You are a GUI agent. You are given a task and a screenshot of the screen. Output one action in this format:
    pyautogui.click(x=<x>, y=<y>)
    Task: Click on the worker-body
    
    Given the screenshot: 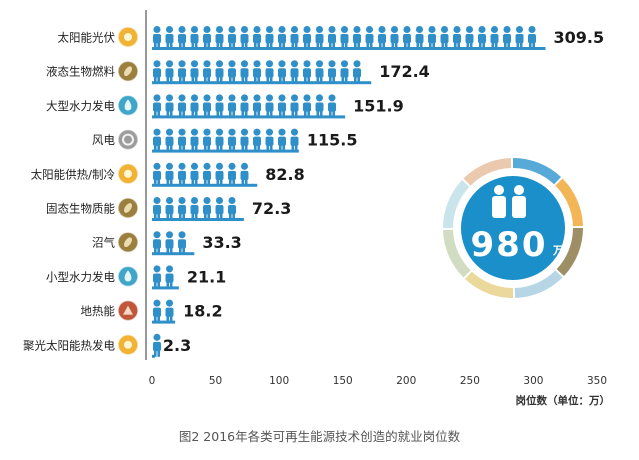 What is the action you would take?
    pyautogui.click(x=519, y=207)
    